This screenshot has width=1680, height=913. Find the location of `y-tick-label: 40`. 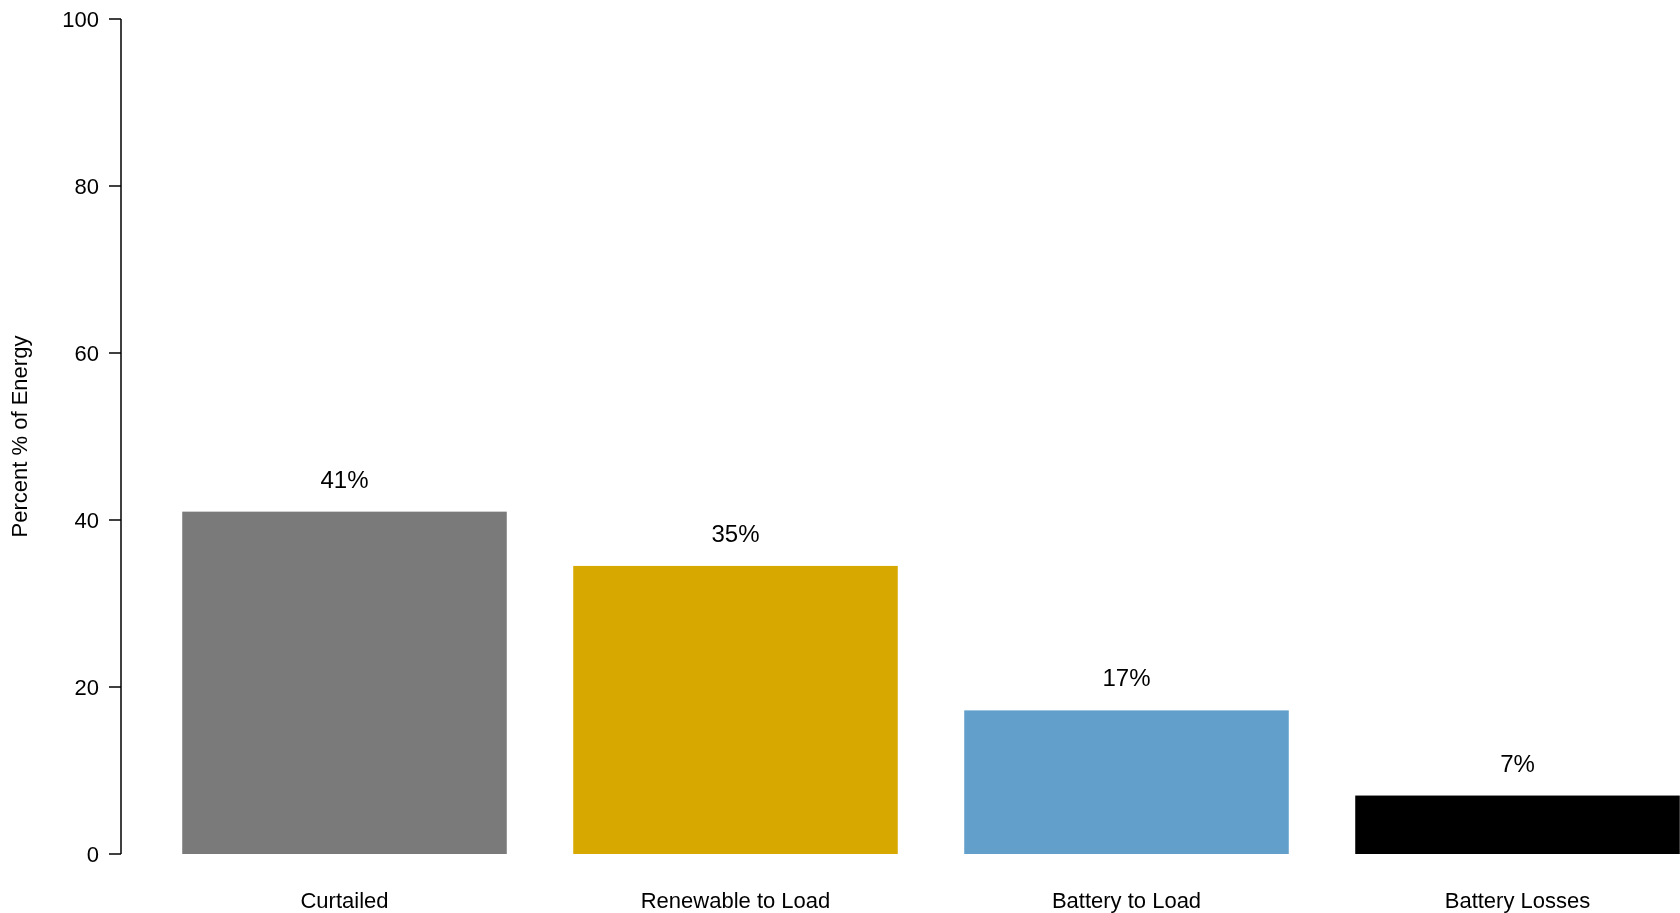

y-tick-label: 40 is located at coordinates (86, 520).